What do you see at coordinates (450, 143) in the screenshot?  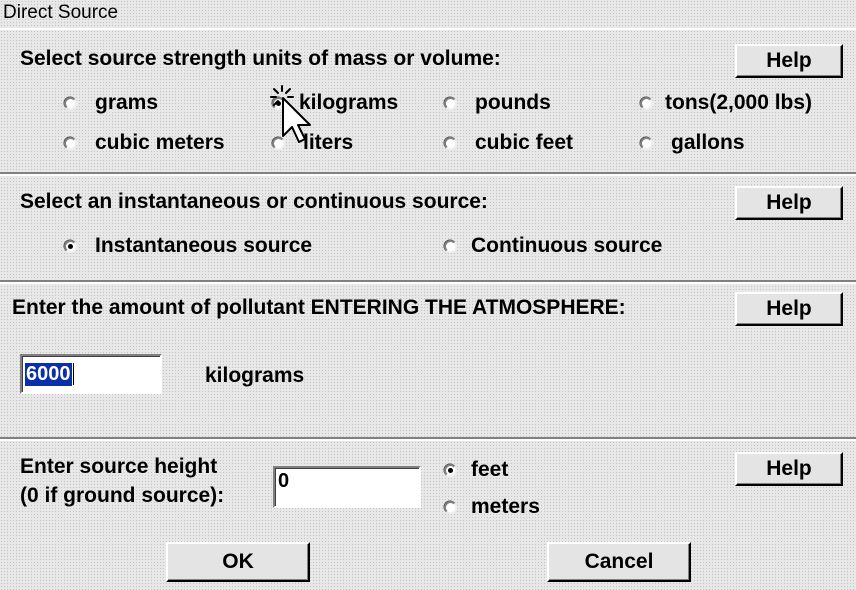 I see `radio-cubic-feet-indicator` at bounding box center [450, 143].